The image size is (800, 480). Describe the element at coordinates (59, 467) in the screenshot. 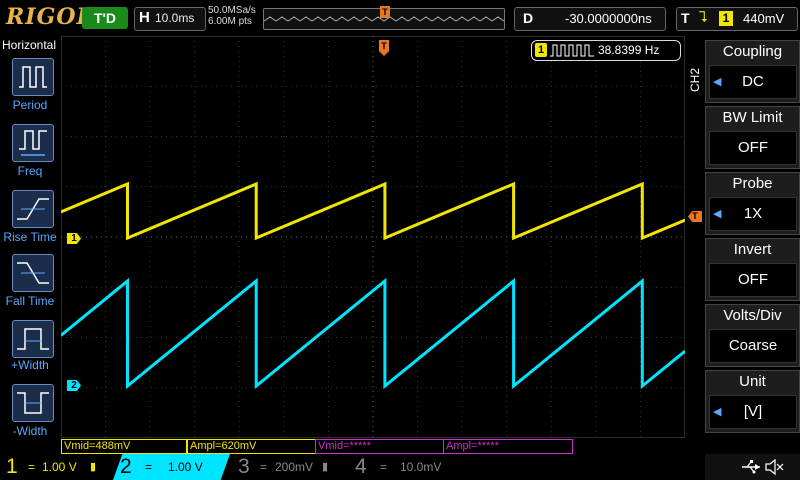

I see `ch1-scale: 1.00 V` at that location.